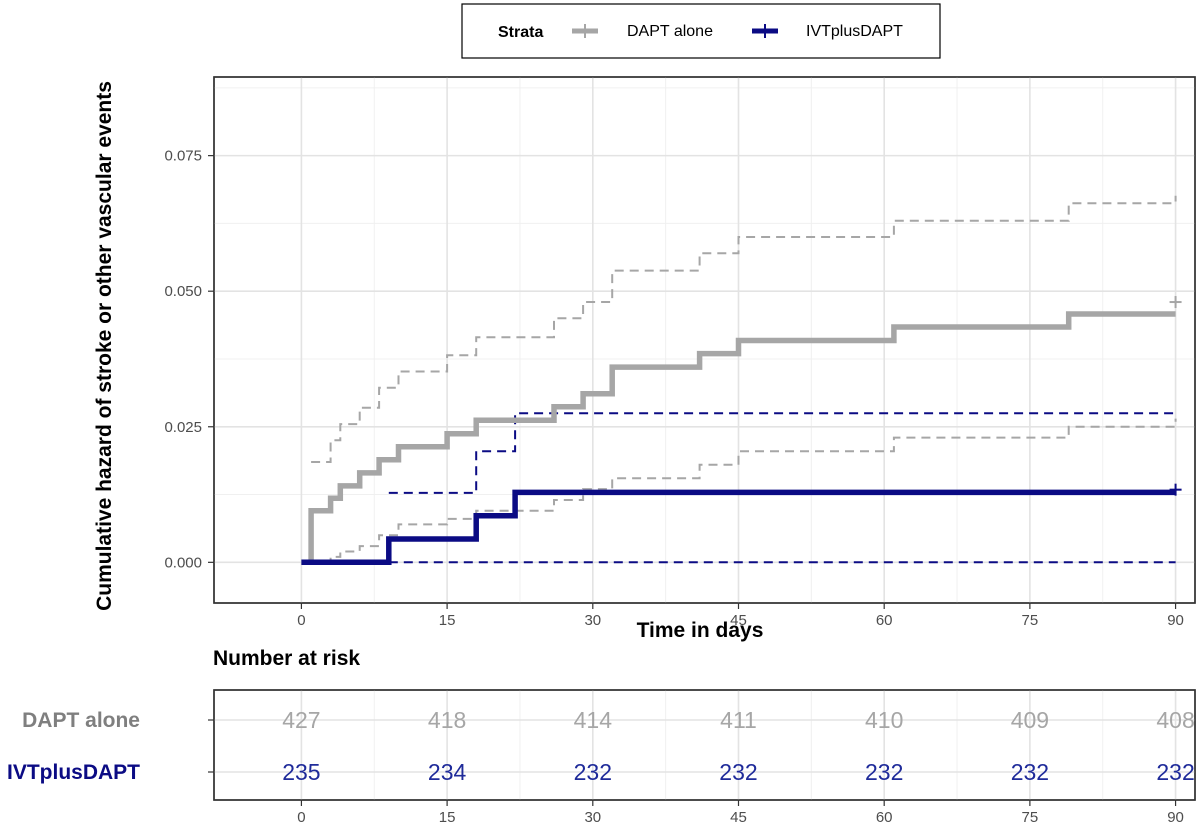 The height and width of the screenshot is (828, 1200). Describe the element at coordinates (520, 32) in the screenshot. I see `legend-title: Strata` at that location.